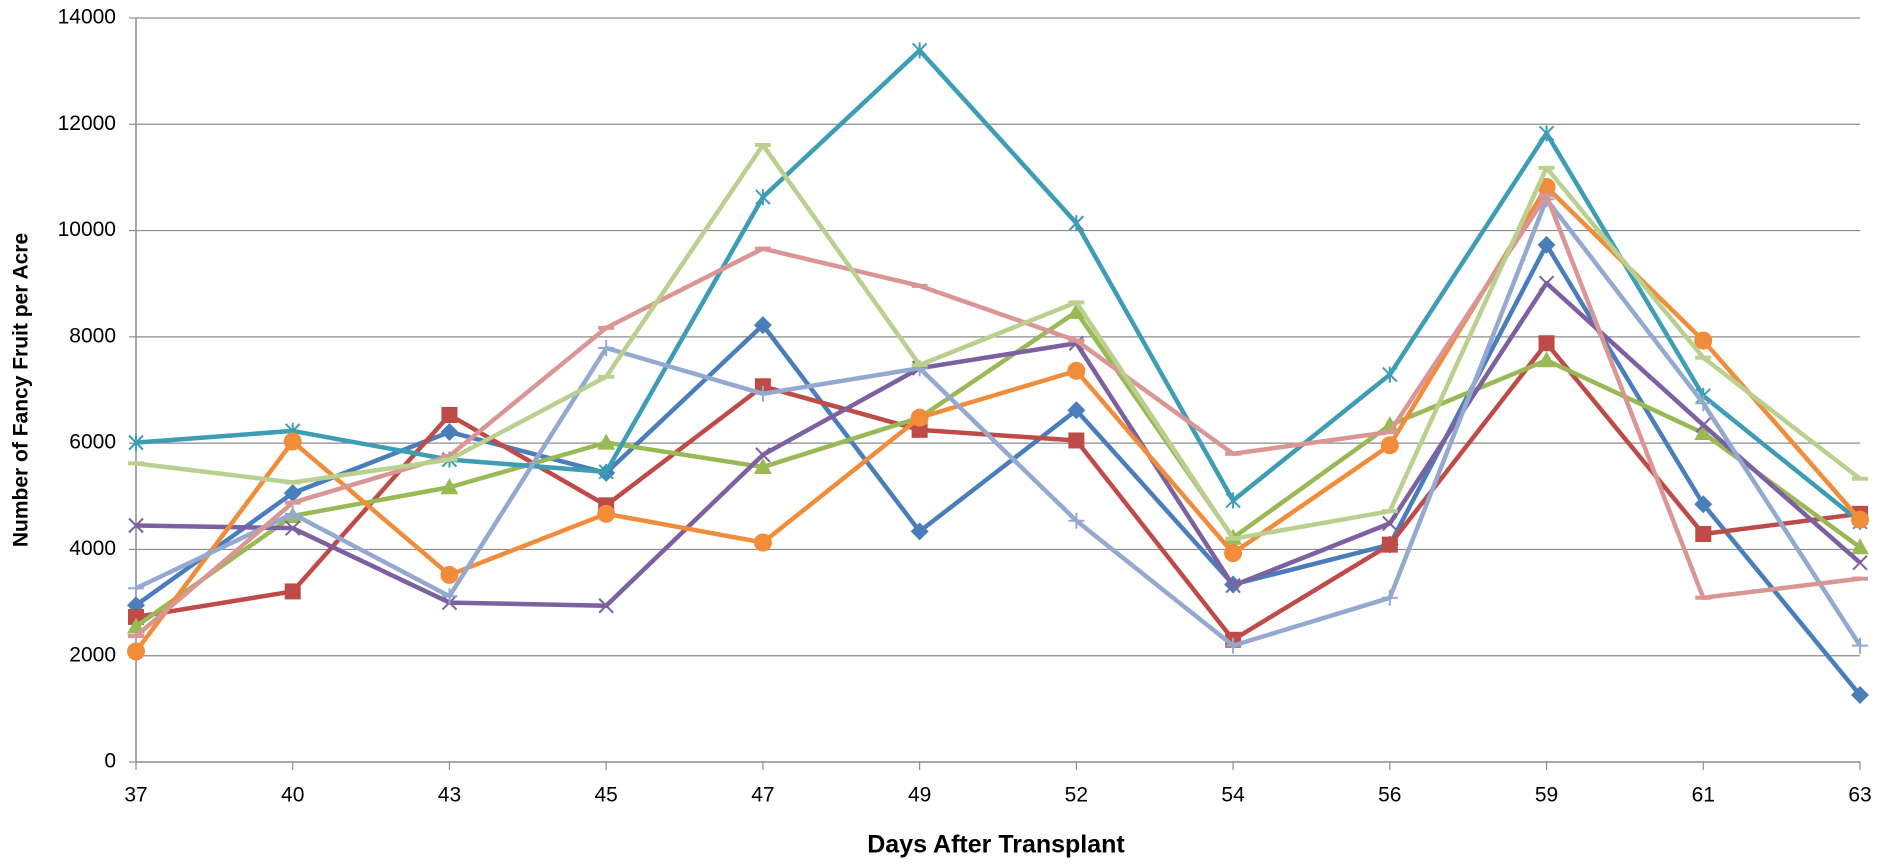 The height and width of the screenshot is (864, 1887). Describe the element at coordinates (87, 123) in the screenshot. I see `y-tick-label: 12000` at that location.